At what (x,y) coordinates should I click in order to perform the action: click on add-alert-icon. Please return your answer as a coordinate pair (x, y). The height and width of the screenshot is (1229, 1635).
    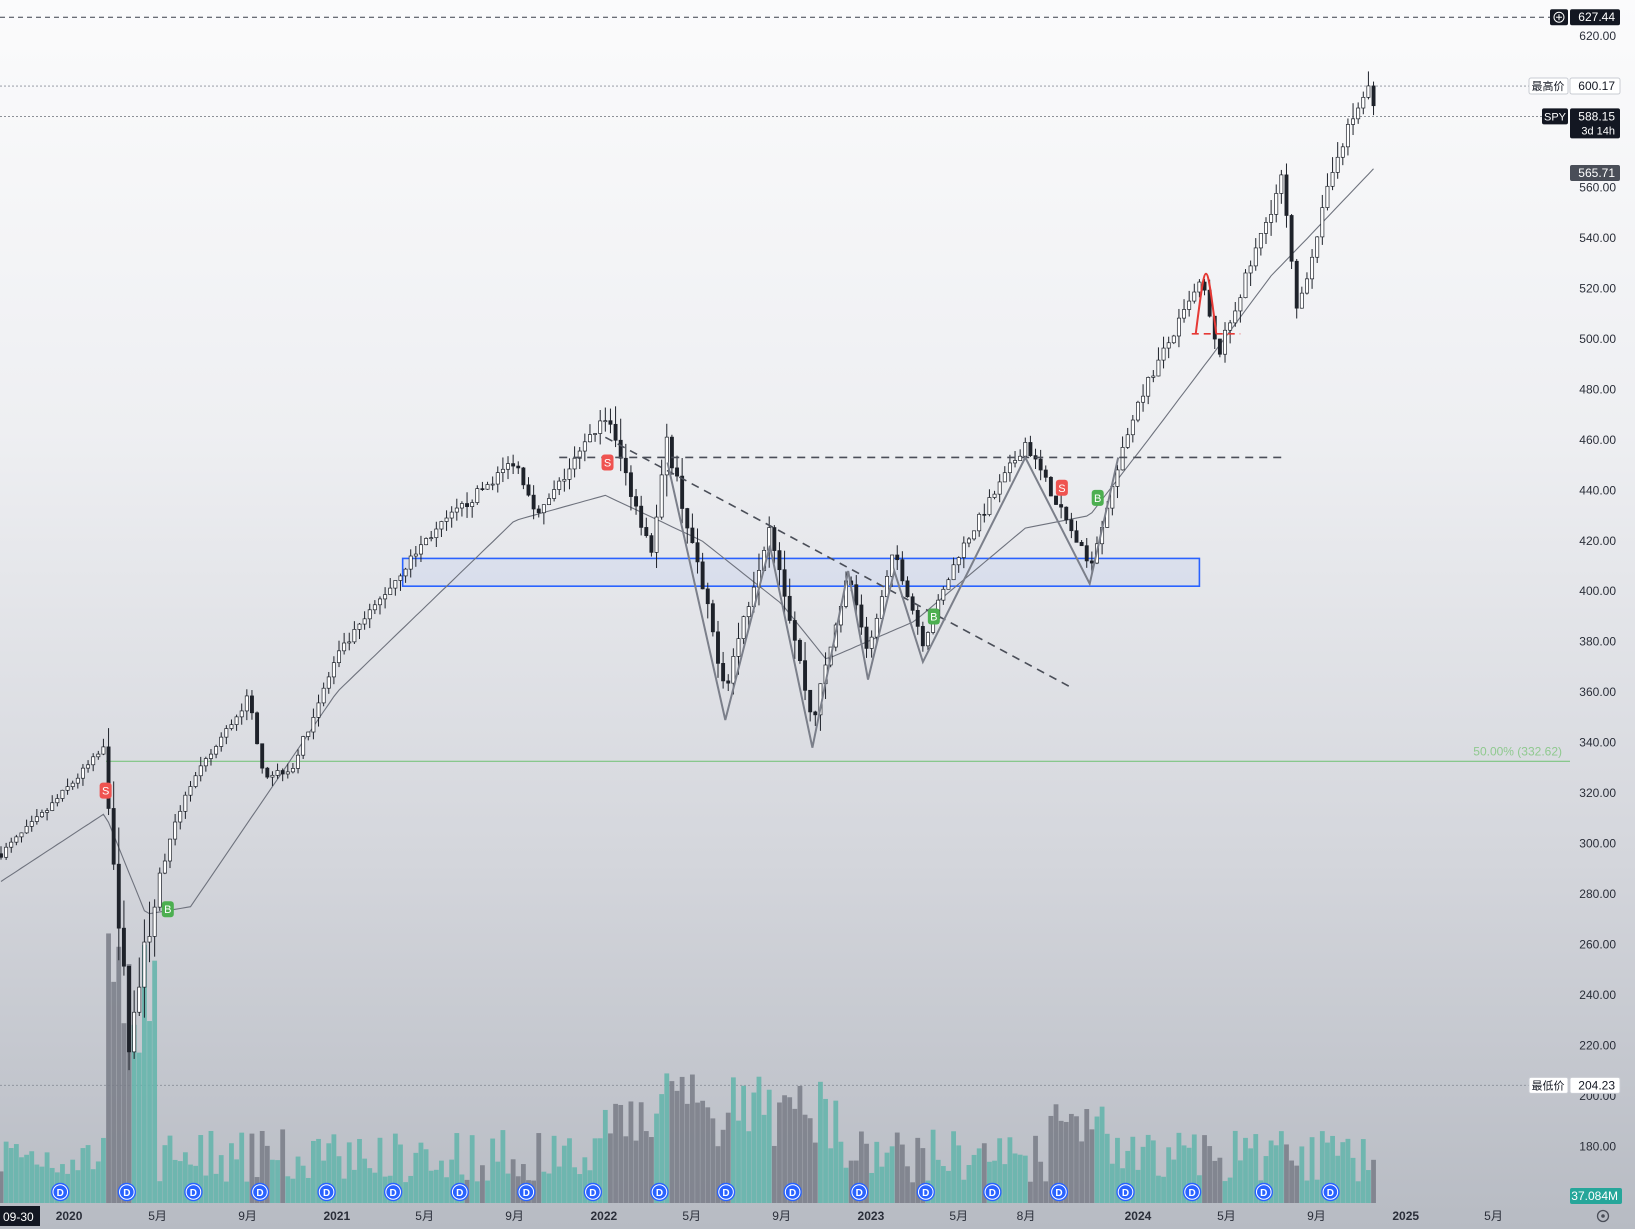
    Looking at the image, I should click on (1559, 17).